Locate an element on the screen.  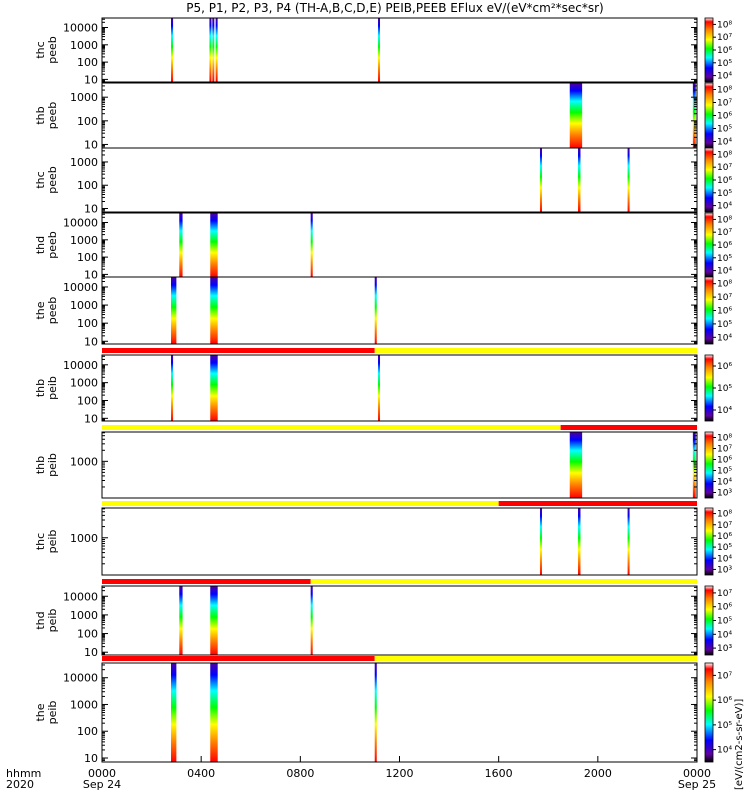
hhmm-label: hhmm is located at coordinates (23, 773).